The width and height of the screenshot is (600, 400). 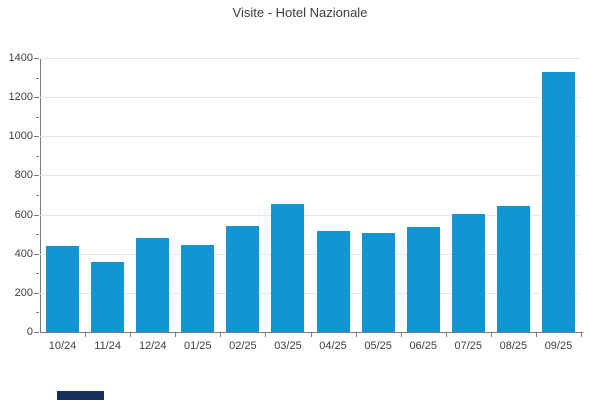 What do you see at coordinates (20, 97) in the screenshot?
I see `y-tick-label: 1200` at bounding box center [20, 97].